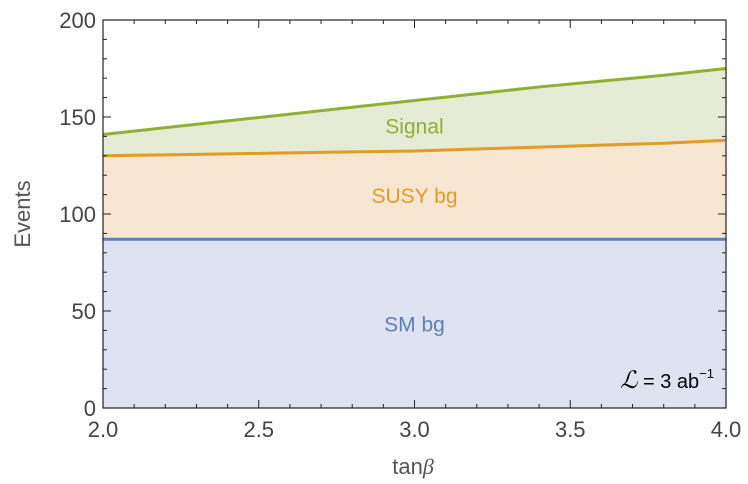 This screenshot has width=748, height=484. Describe the element at coordinates (84, 311) in the screenshot. I see `y-tick-label: 50` at that location.